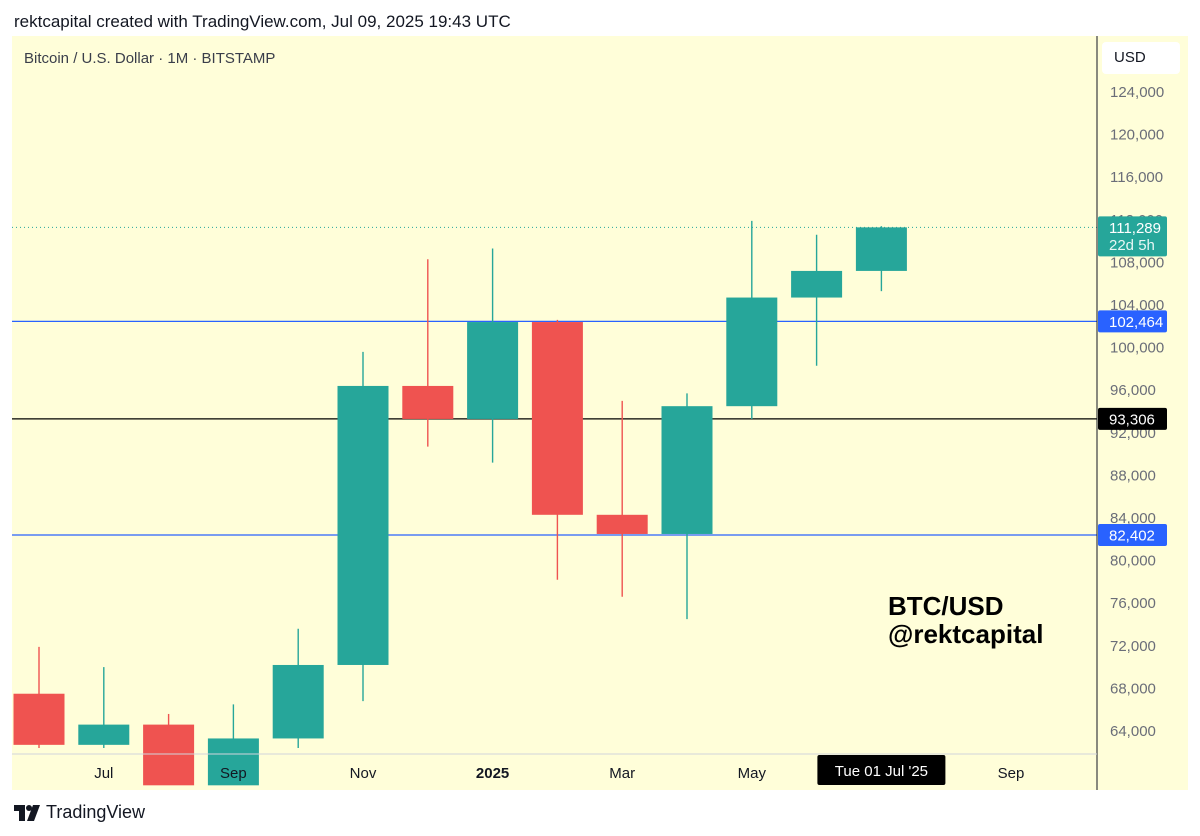 This screenshot has width=1200, height=836. What do you see at coordinates (363, 773) in the screenshot?
I see `x-tick-label: Nov` at bounding box center [363, 773].